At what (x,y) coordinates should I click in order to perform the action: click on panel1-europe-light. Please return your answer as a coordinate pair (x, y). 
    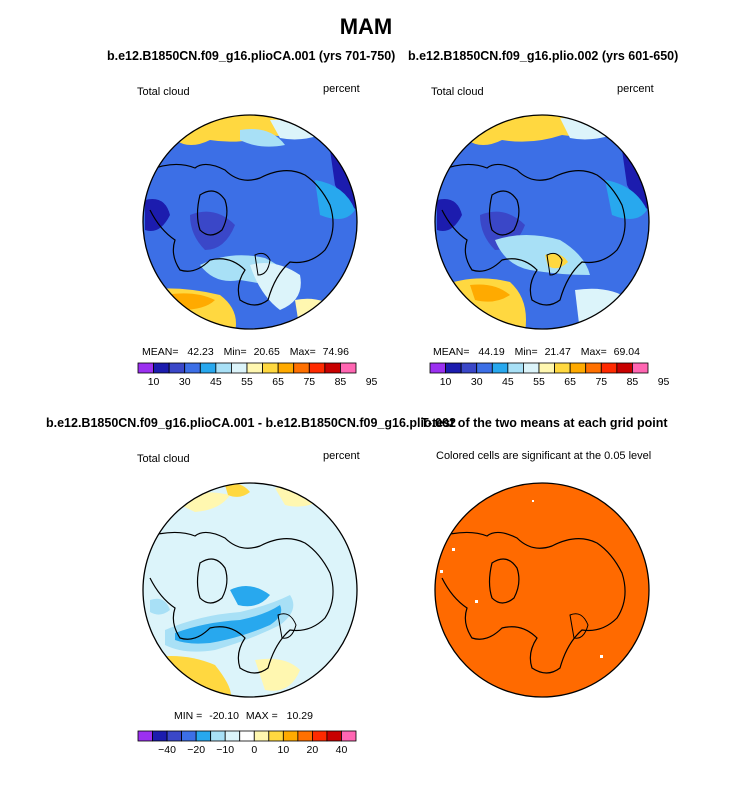
    Looking at the image, I should click on (275, 286).